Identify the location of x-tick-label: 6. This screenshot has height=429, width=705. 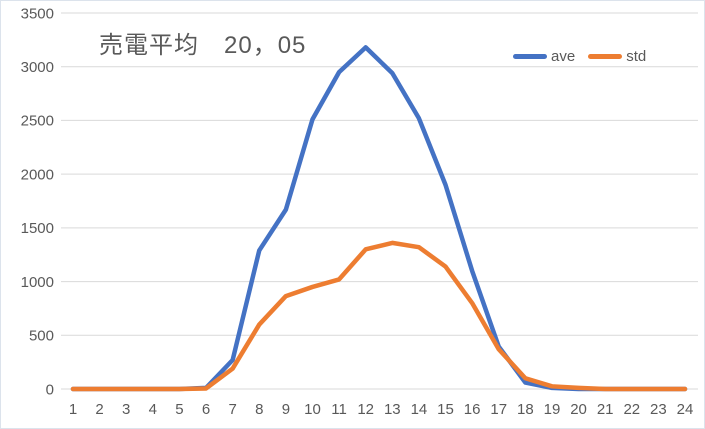
(206, 409).